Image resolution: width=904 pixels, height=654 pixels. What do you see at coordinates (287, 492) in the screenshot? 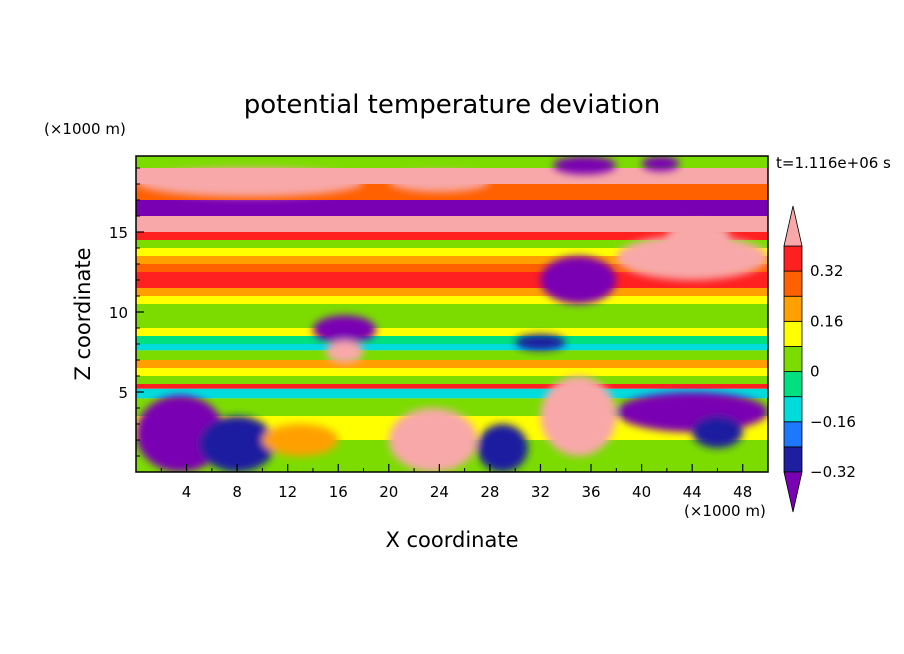
I see `x-tick-label: 12` at bounding box center [287, 492].